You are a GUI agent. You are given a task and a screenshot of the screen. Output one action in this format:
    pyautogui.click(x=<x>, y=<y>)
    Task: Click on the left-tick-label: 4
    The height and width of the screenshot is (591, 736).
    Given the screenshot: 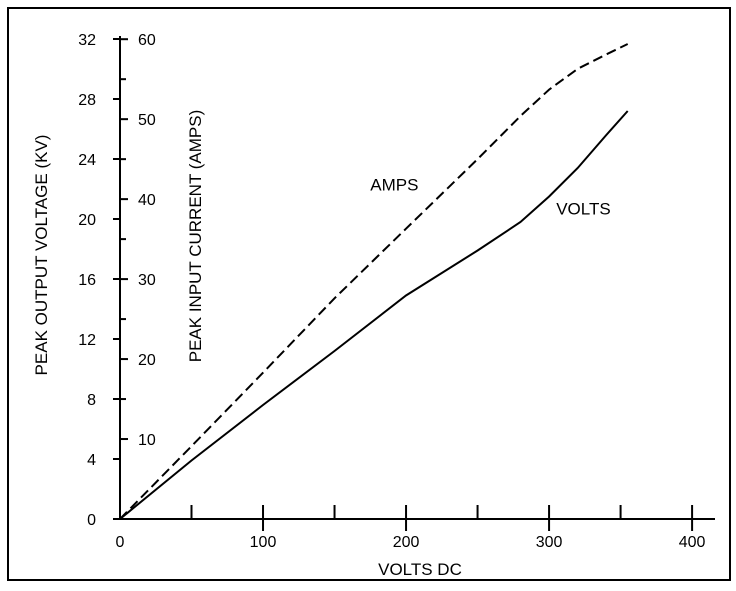 What is the action you would take?
    pyautogui.click(x=91, y=460)
    